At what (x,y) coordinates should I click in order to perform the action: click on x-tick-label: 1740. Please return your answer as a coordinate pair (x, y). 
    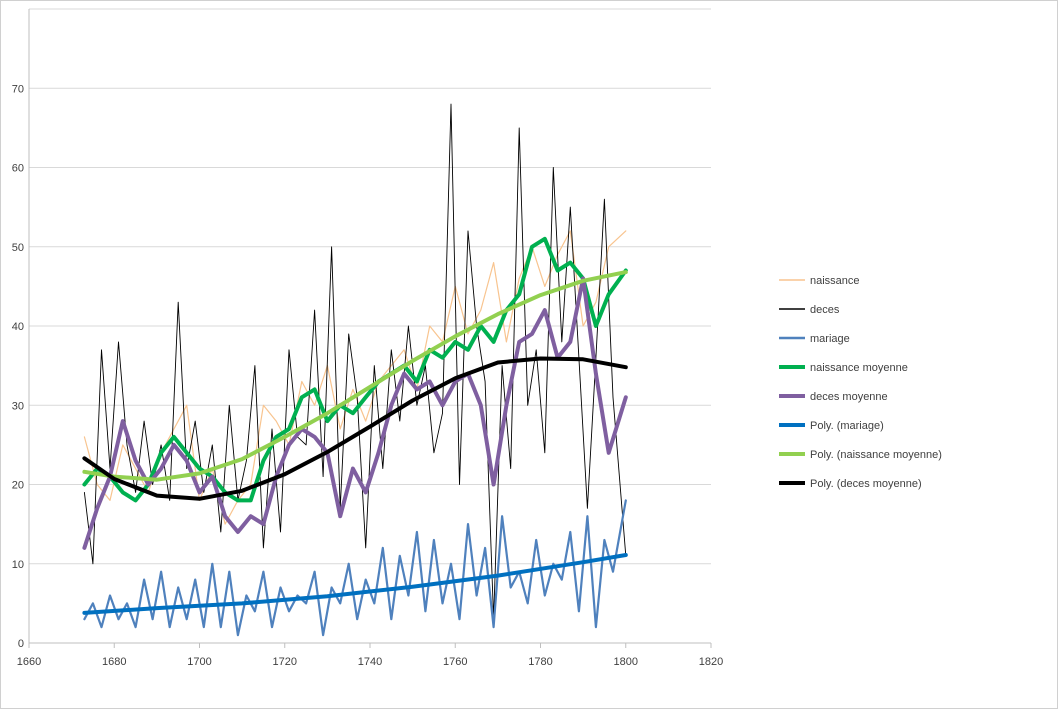
    Looking at the image, I should click on (370, 662).